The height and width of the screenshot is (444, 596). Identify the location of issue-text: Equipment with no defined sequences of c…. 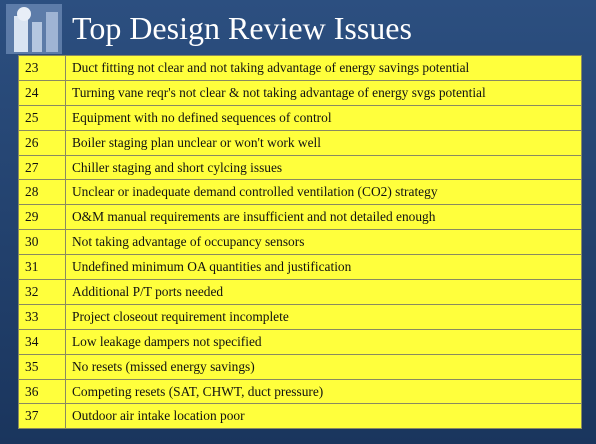
(323, 117).